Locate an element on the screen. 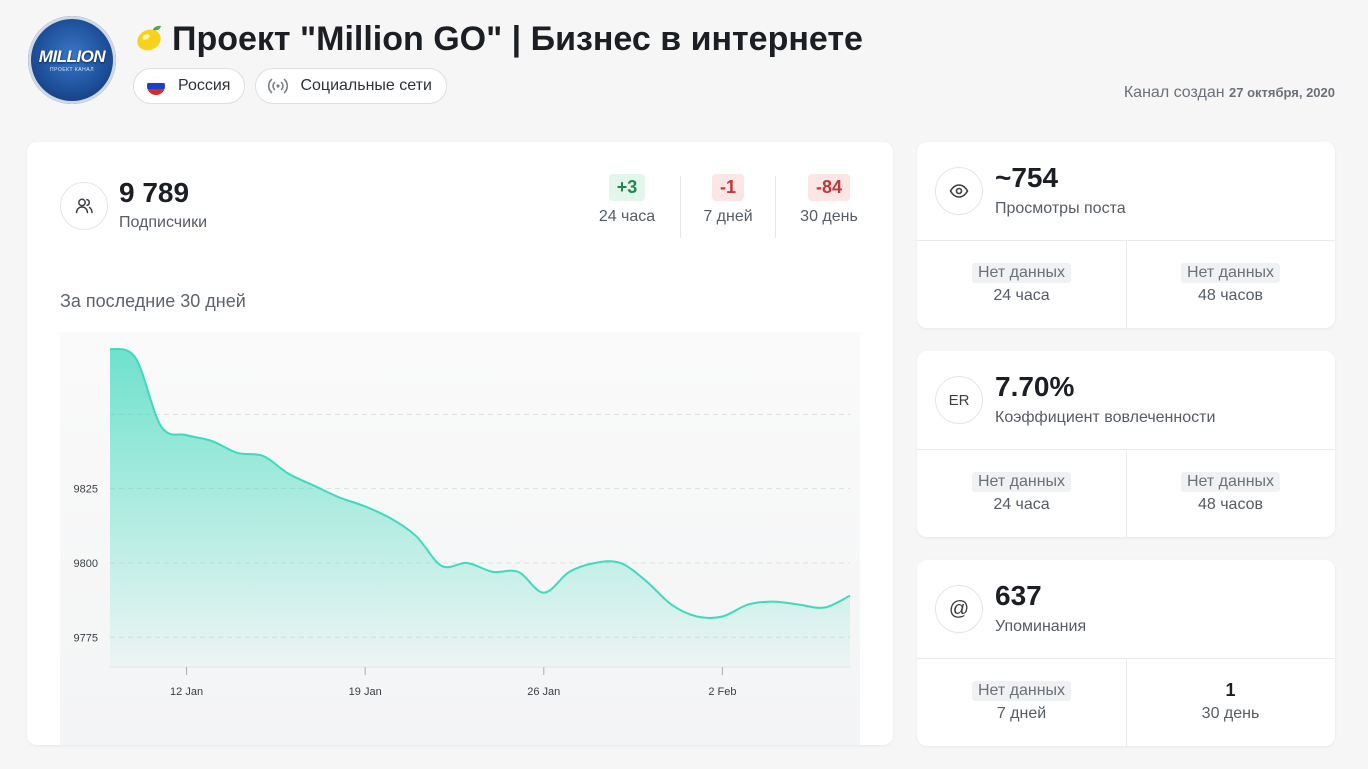 The image size is (1368, 769). delta-24h-label: 24 часа is located at coordinates (627, 216).